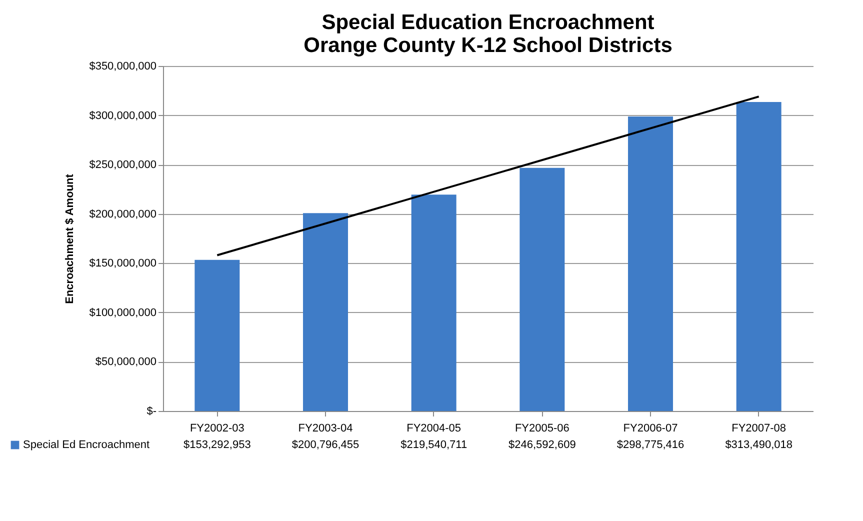 The height and width of the screenshot is (521, 863). What do you see at coordinates (542, 428) in the screenshot?
I see `x-tick-label: FY2005-06` at bounding box center [542, 428].